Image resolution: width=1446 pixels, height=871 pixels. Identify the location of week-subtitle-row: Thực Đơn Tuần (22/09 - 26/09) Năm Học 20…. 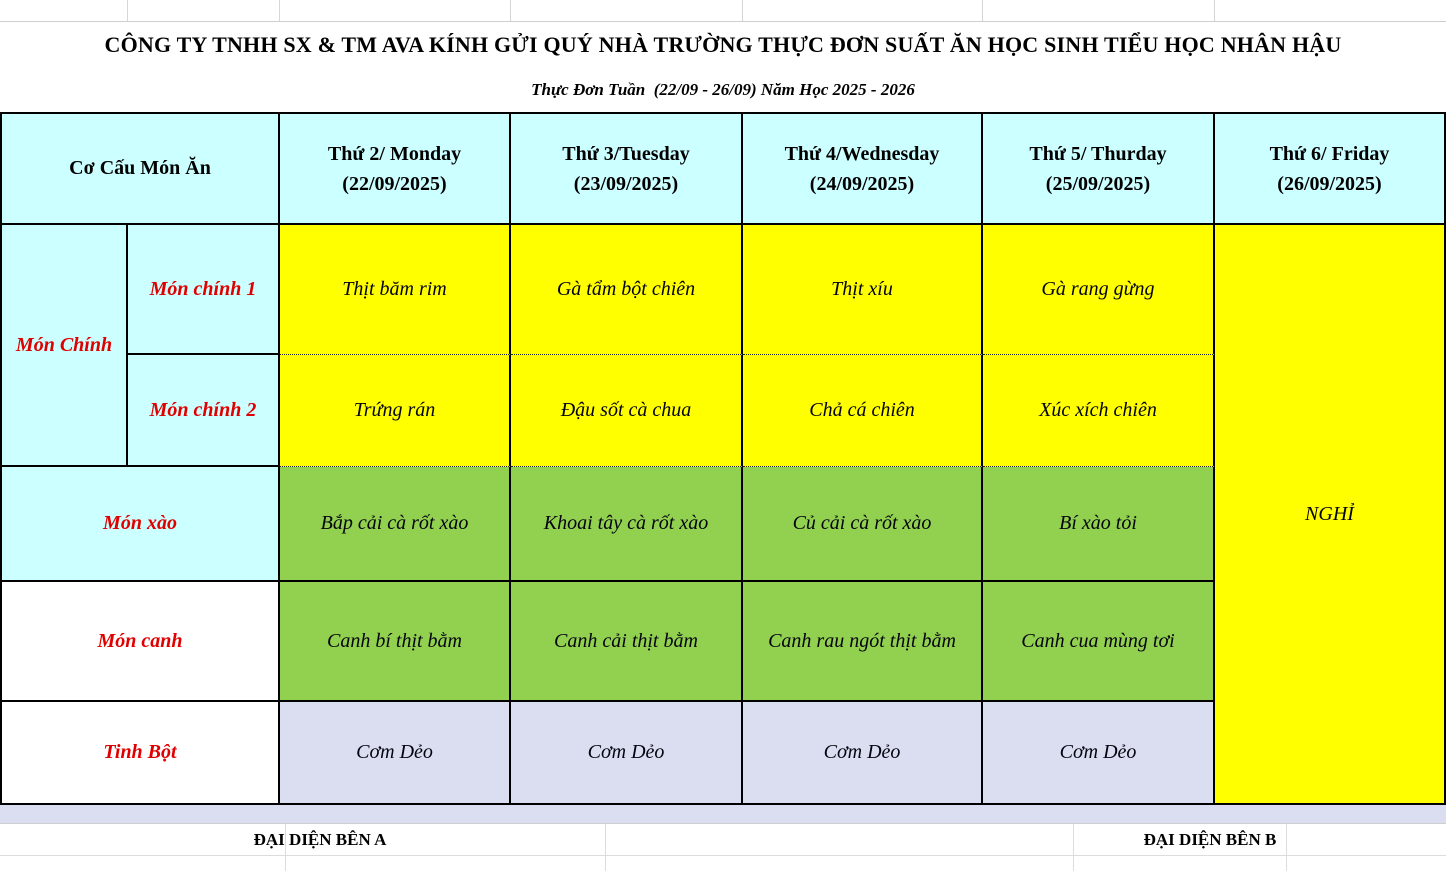
(723, 90).